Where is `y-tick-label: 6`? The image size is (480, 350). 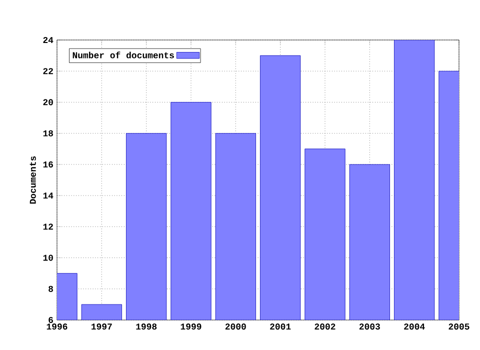
y-tick-label: 6 is located at coordinates (50, 320).